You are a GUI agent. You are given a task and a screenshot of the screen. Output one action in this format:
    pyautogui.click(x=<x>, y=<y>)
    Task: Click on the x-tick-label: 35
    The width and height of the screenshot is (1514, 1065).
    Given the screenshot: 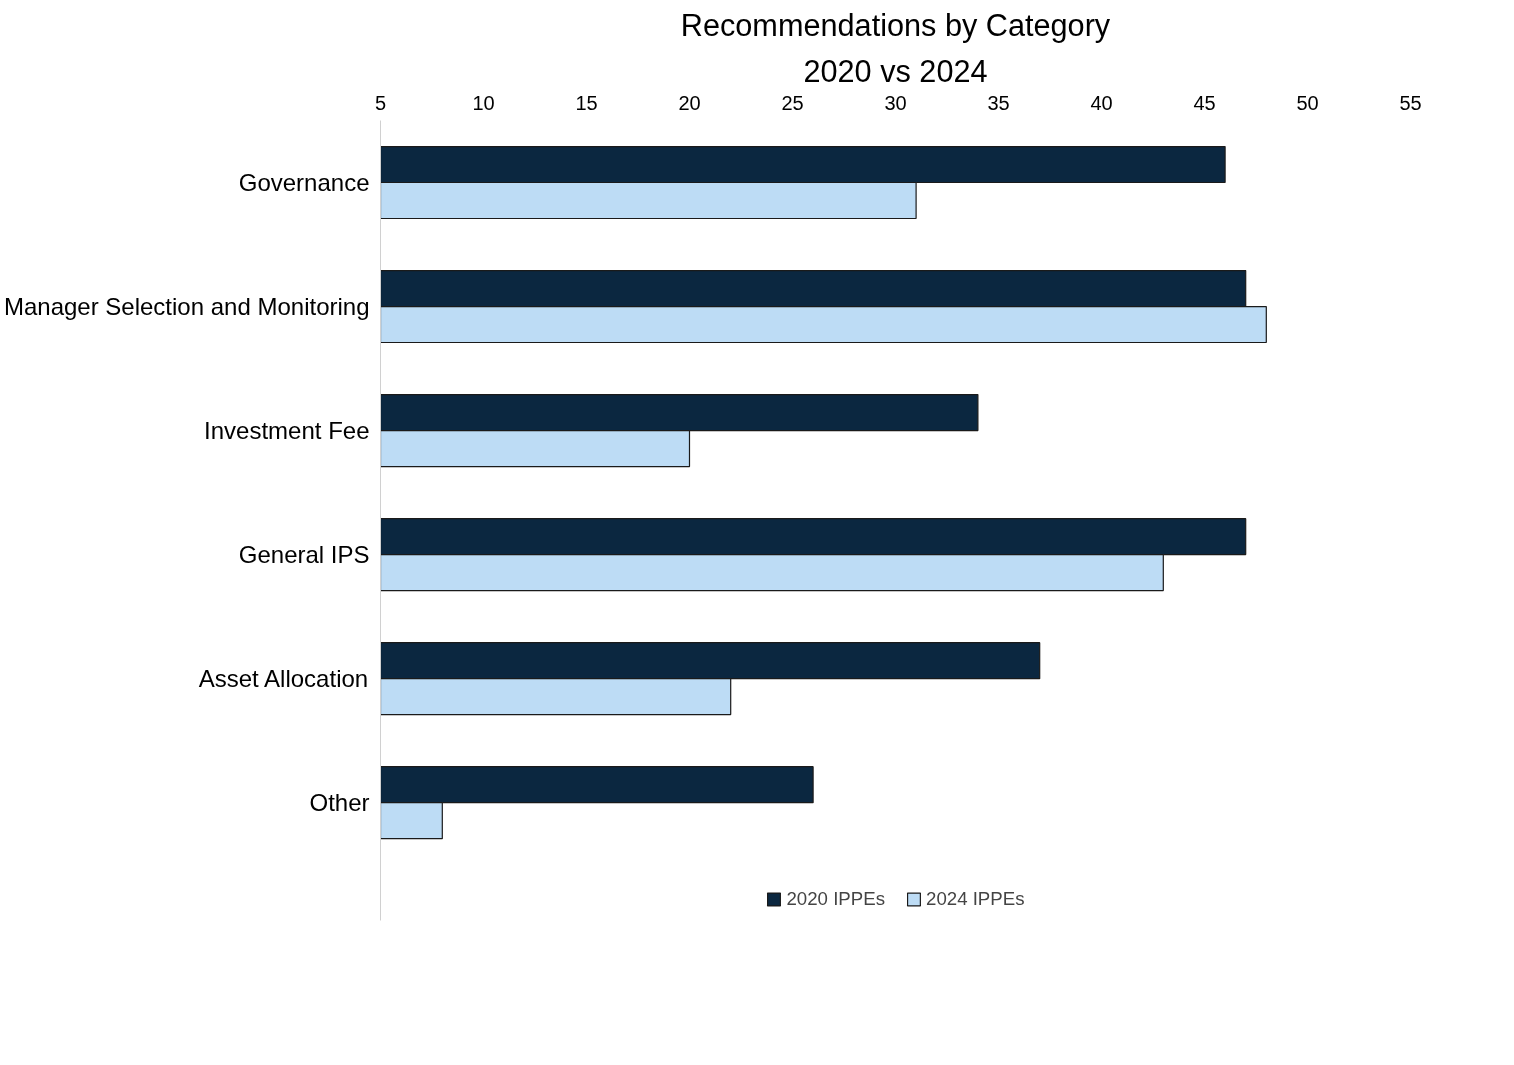 What is the action you would take?
    pyautogui.click(x=998, y=102)
    